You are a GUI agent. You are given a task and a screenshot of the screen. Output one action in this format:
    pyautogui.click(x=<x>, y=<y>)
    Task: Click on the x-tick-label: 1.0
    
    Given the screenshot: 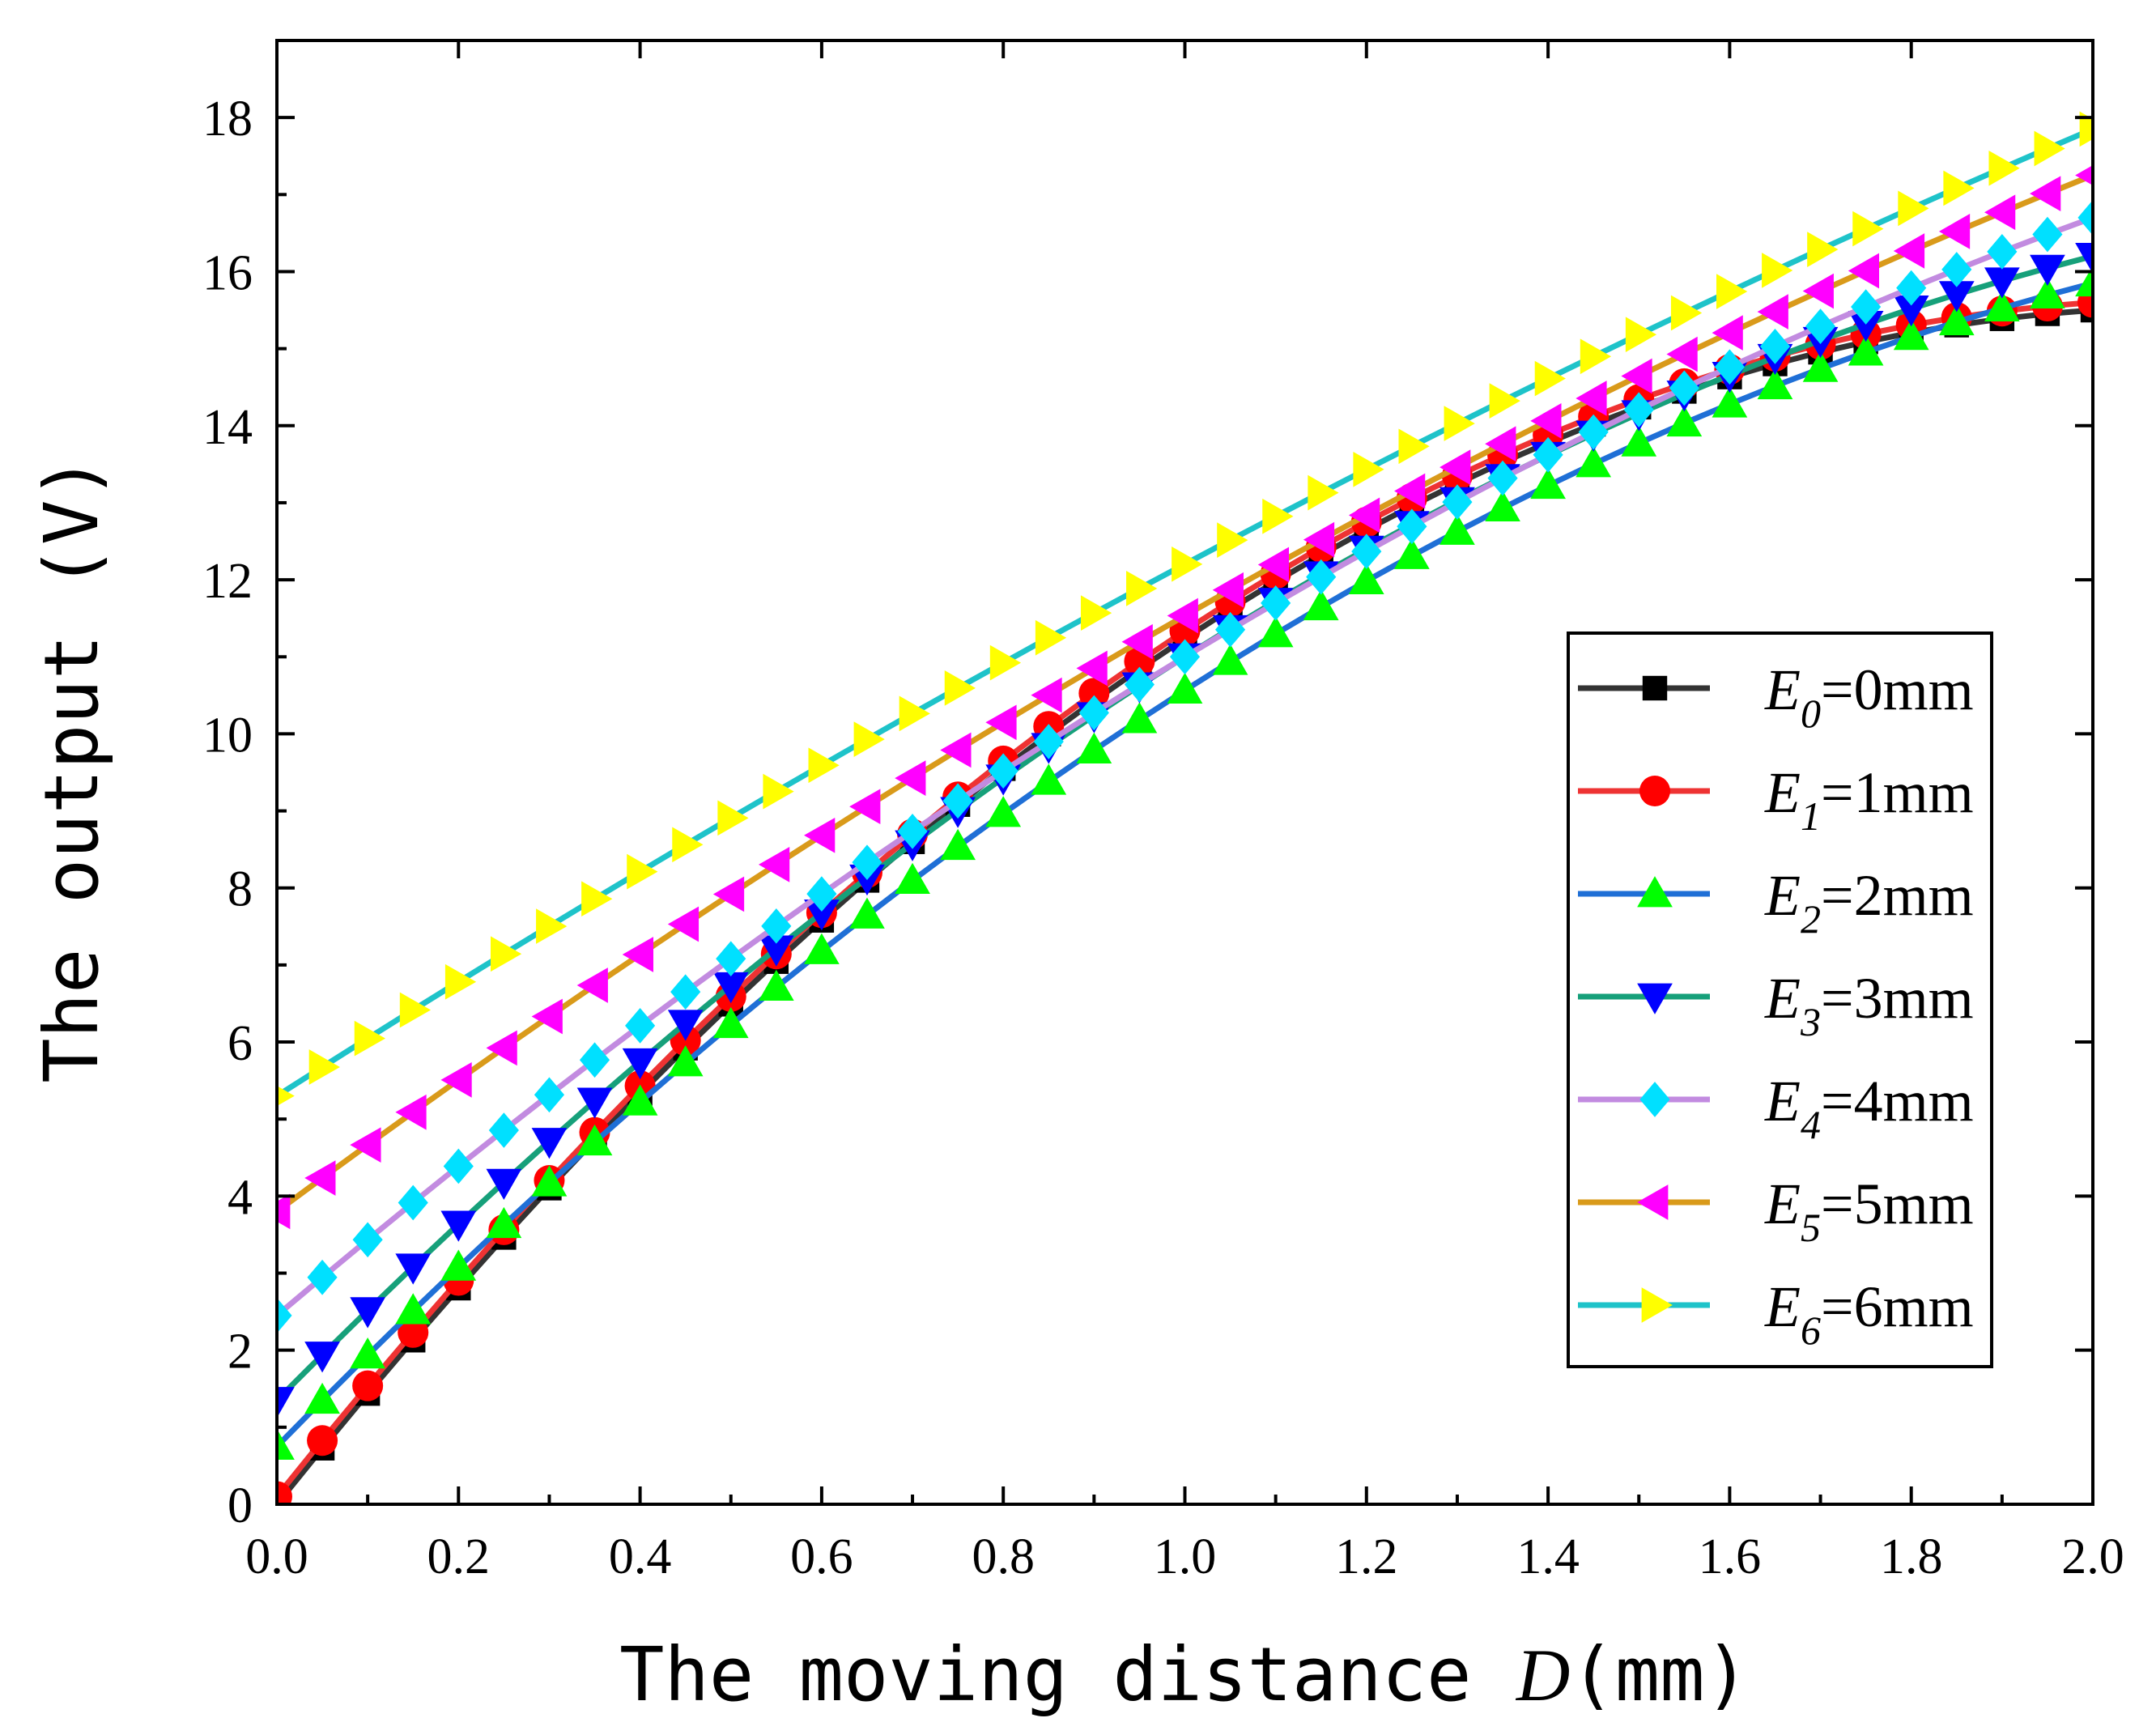 What is the action you would take?
    pyautogui.click(x=1185, y=1556)
    